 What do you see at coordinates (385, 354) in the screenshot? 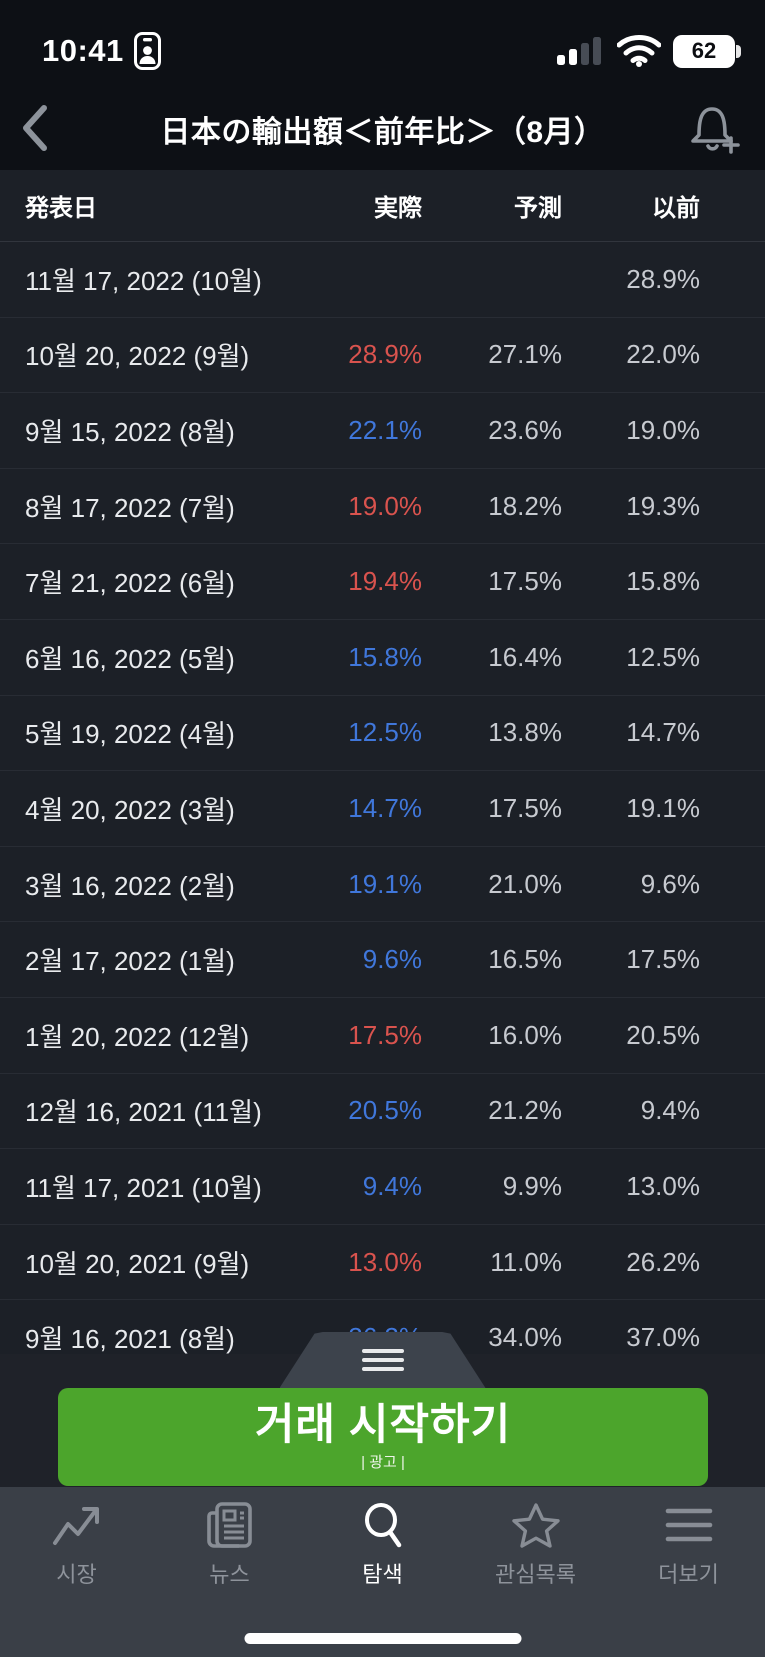
I see `actual-value: 28.9%` at bounding box center [385, 354].